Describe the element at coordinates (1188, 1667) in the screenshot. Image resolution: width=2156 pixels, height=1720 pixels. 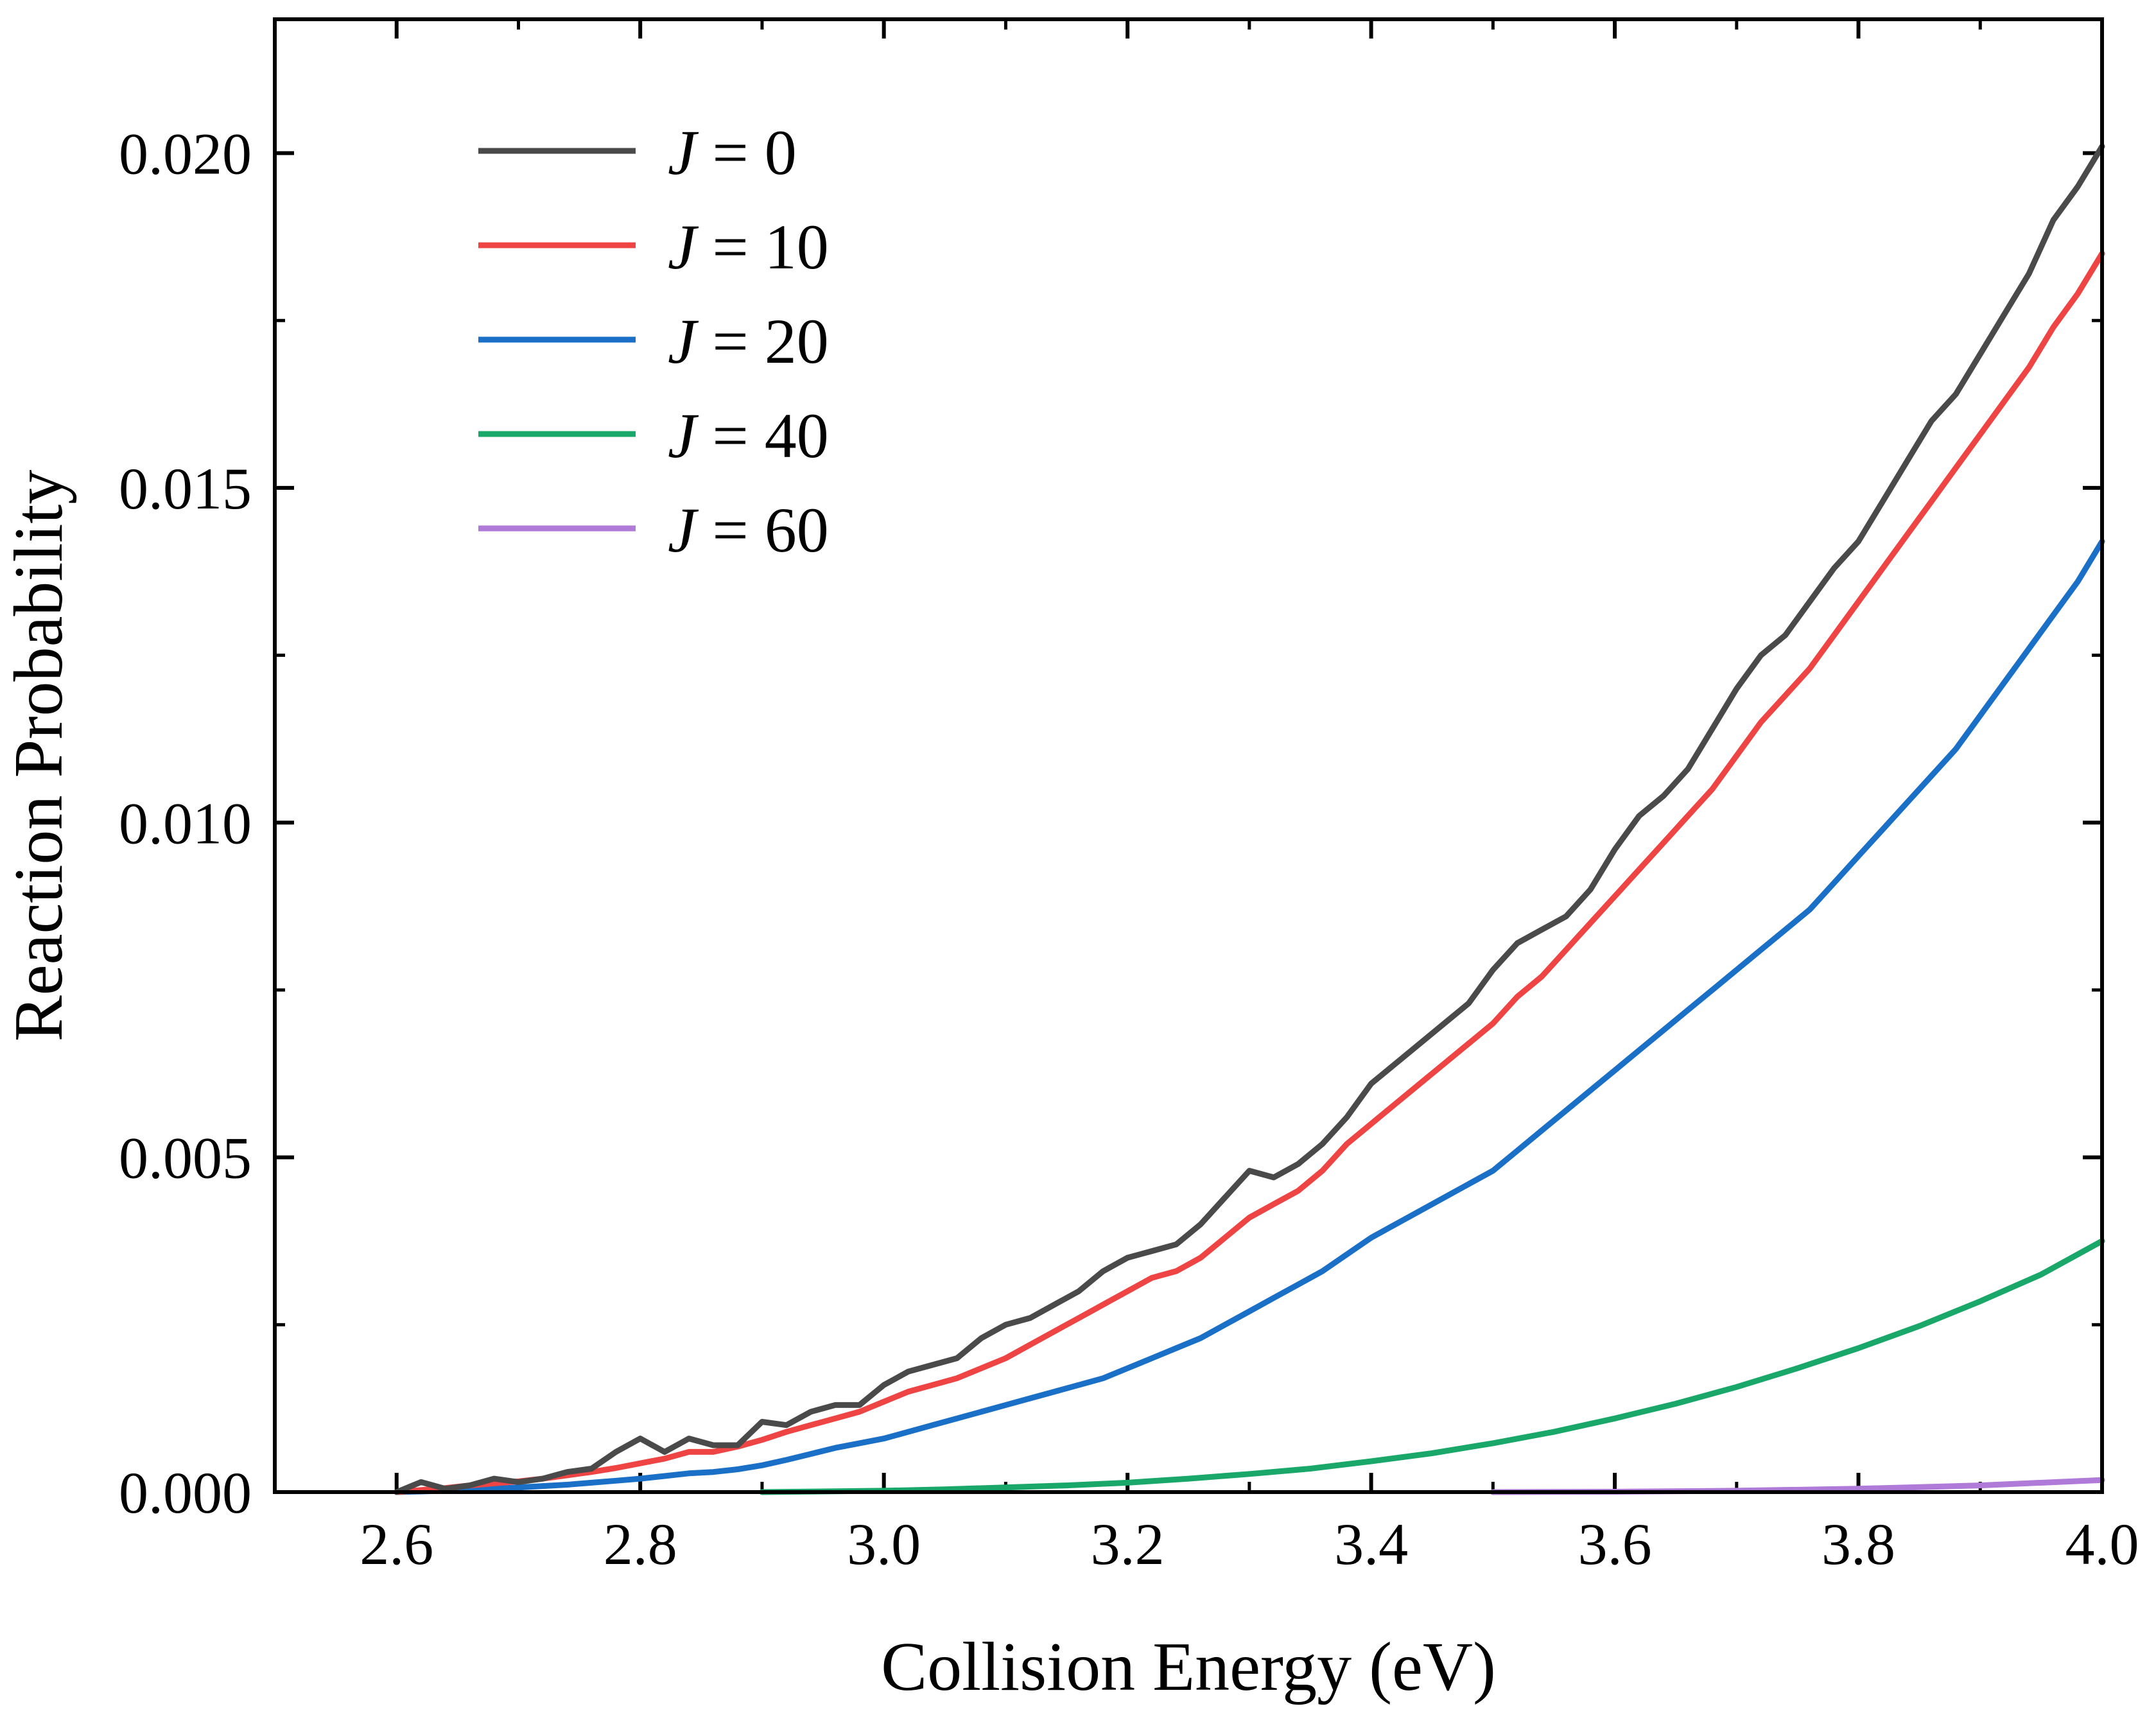
I see `x-axis-title: Collision Energy (eV)` at that location.